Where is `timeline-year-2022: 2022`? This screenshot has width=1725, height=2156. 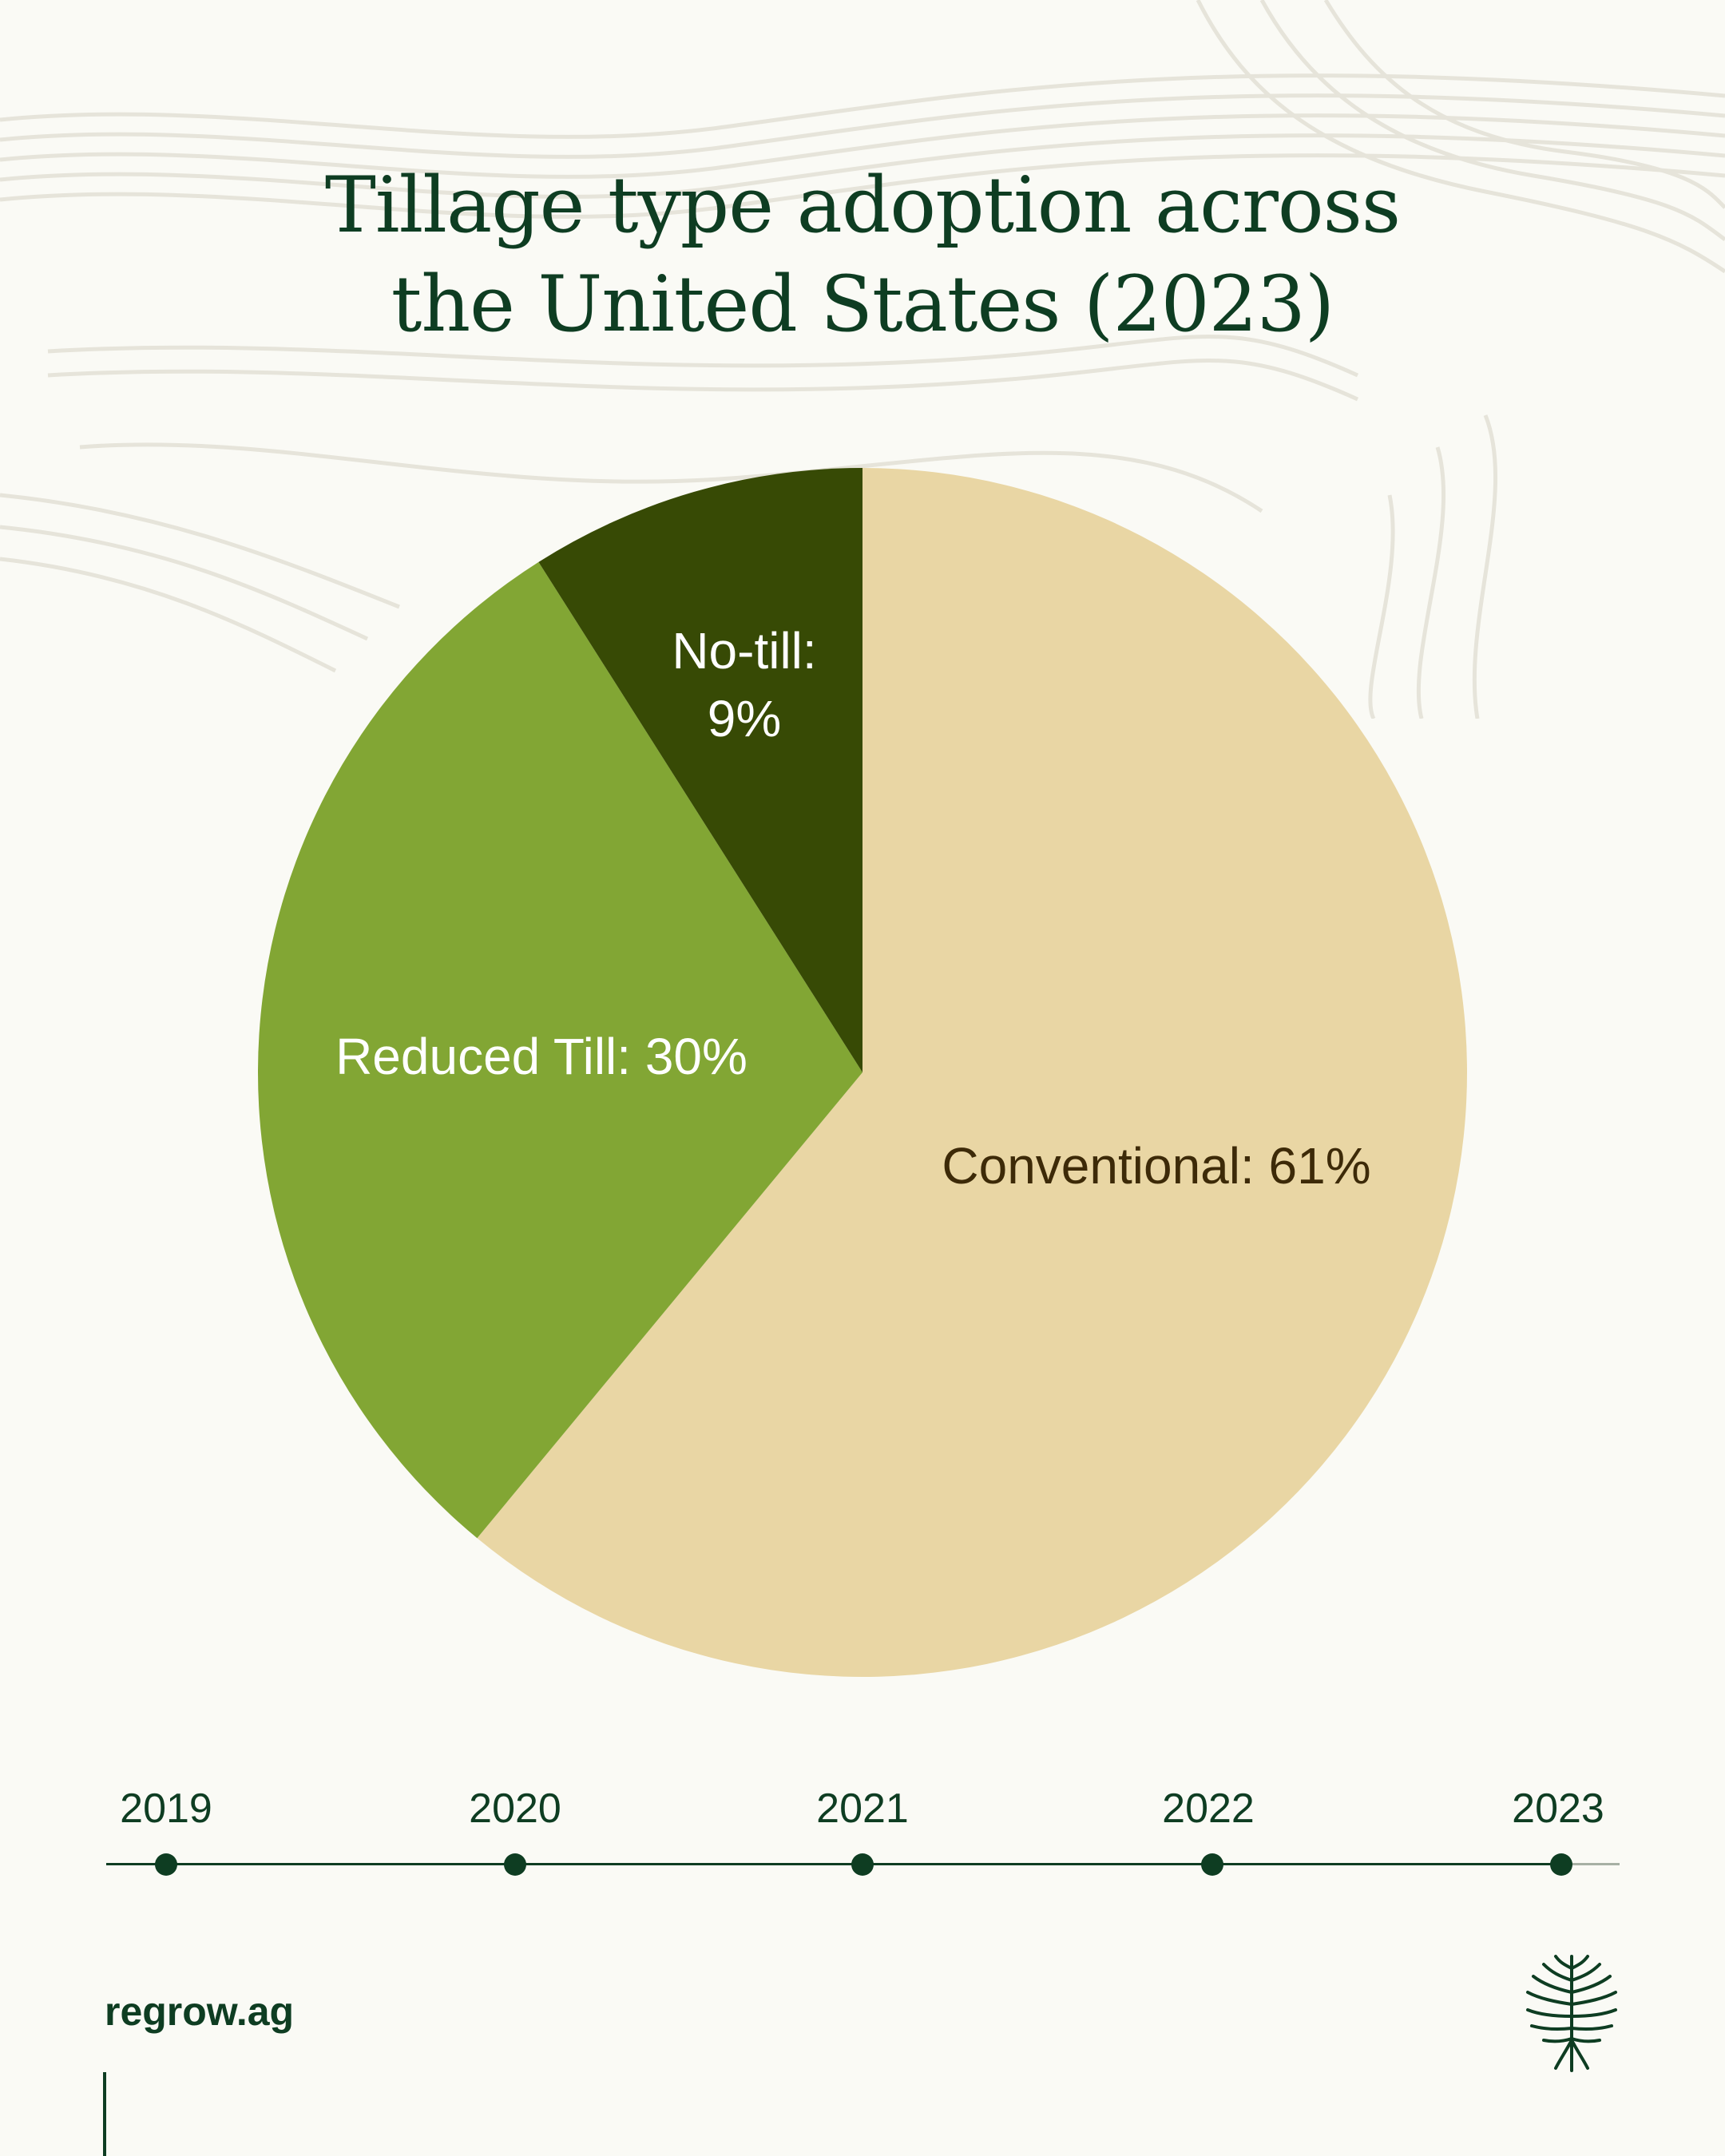
timeline-year-2022: 2022 is located at coordinates (1209, 1808).